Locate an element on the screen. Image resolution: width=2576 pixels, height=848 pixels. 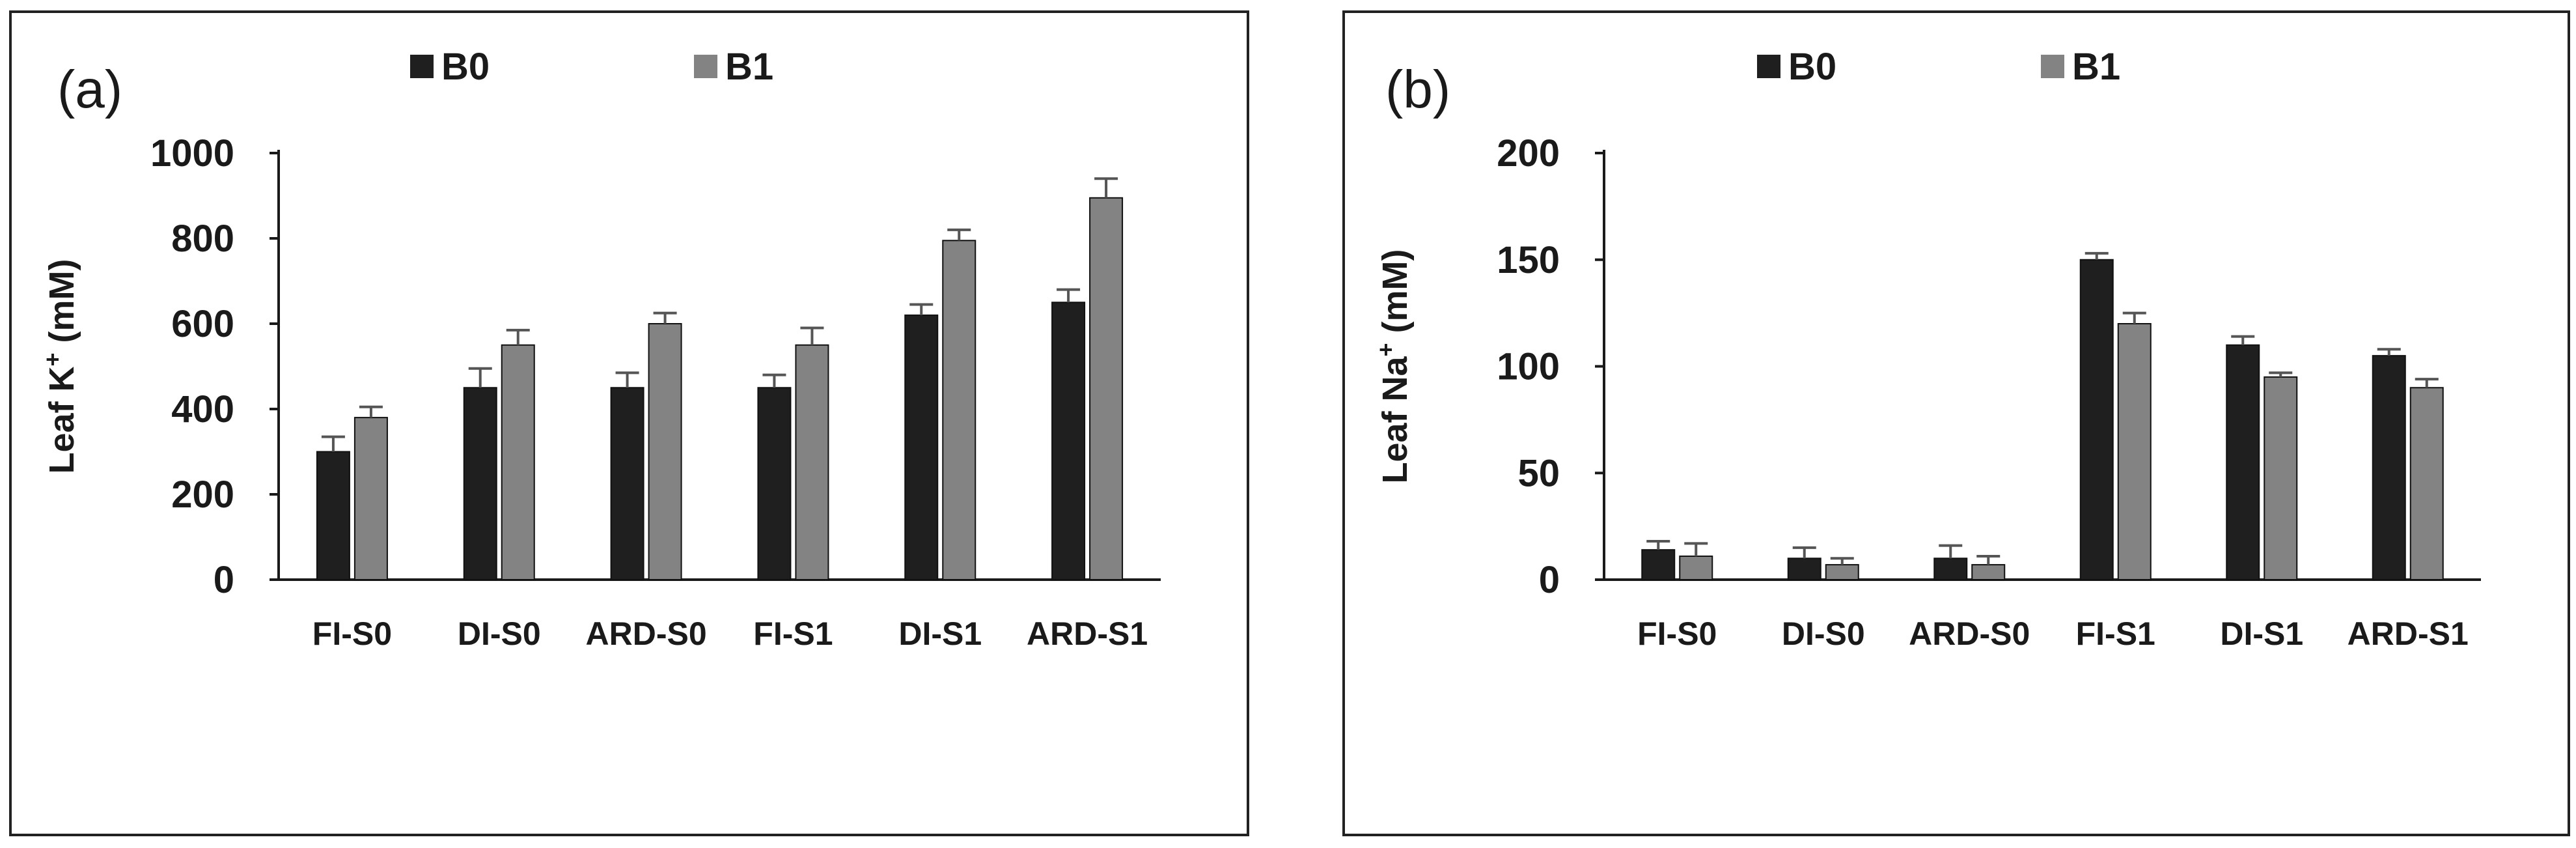
y-tick-label: 100 is located at coordinates (1528, 367).